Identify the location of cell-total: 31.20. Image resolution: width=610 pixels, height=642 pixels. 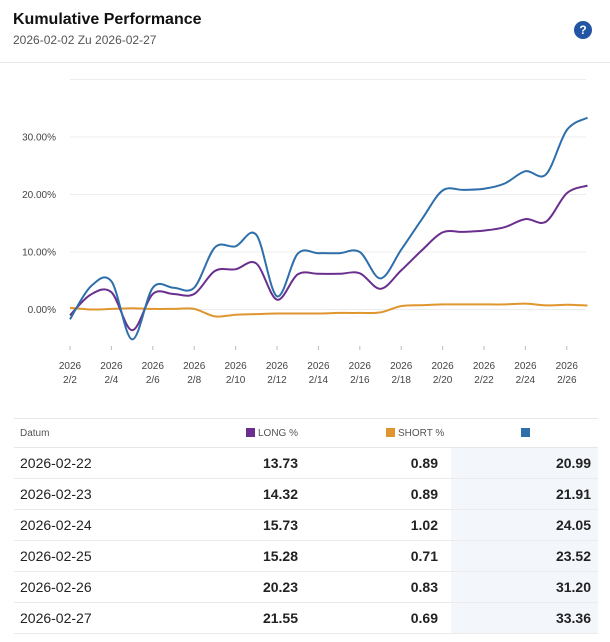
(573, 587).